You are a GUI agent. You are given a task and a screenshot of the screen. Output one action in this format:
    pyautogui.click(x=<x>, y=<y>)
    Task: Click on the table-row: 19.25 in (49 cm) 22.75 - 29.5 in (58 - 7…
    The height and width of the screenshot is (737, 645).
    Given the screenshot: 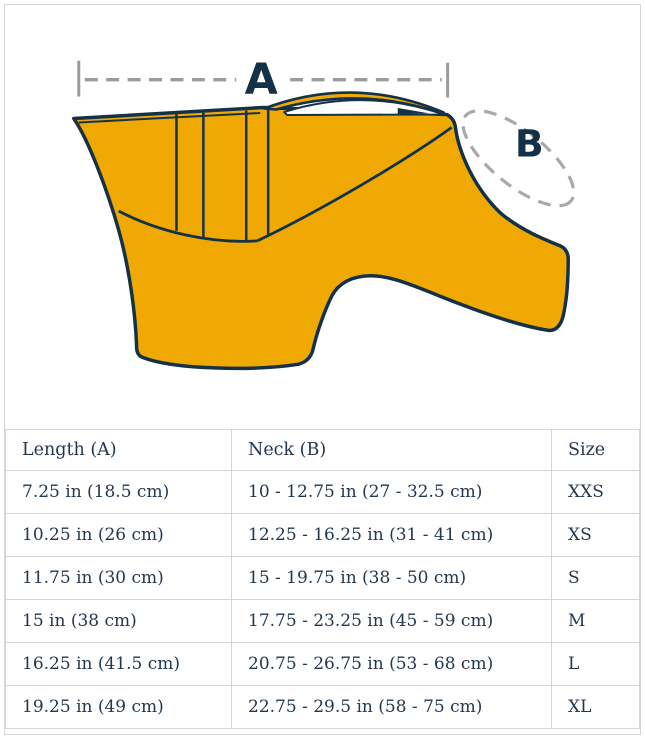 What is the action you would take?
    pyautogui.click(x=322, y=707)
    